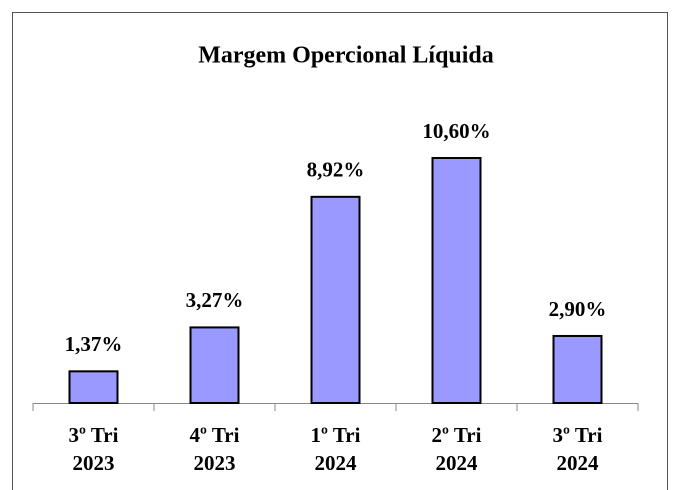 The height and width of the screenshot is (490, 679). Describe the element at coordinates (456, 131) in the screenshot. I see `data-label: 10,60%` at that location.